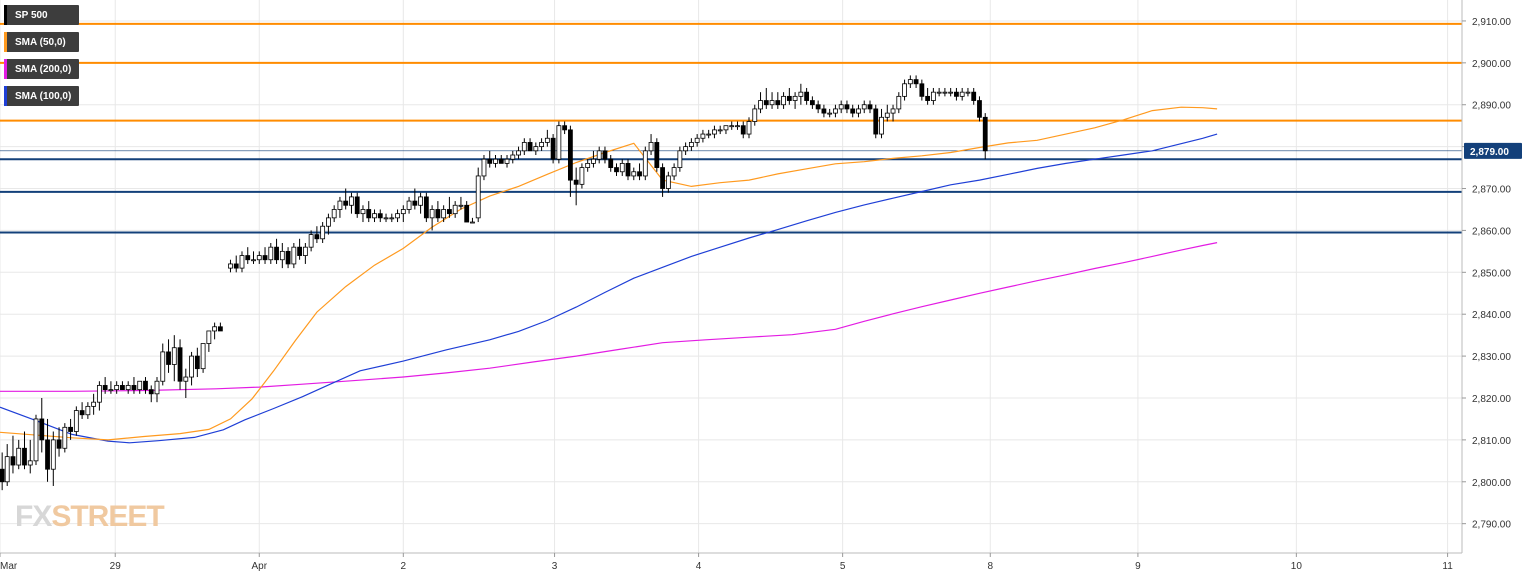  What do you see at coordinates (404, 566) in the screenshot?
I see `x-tick-label: 2` at bounding box center [404, 566].